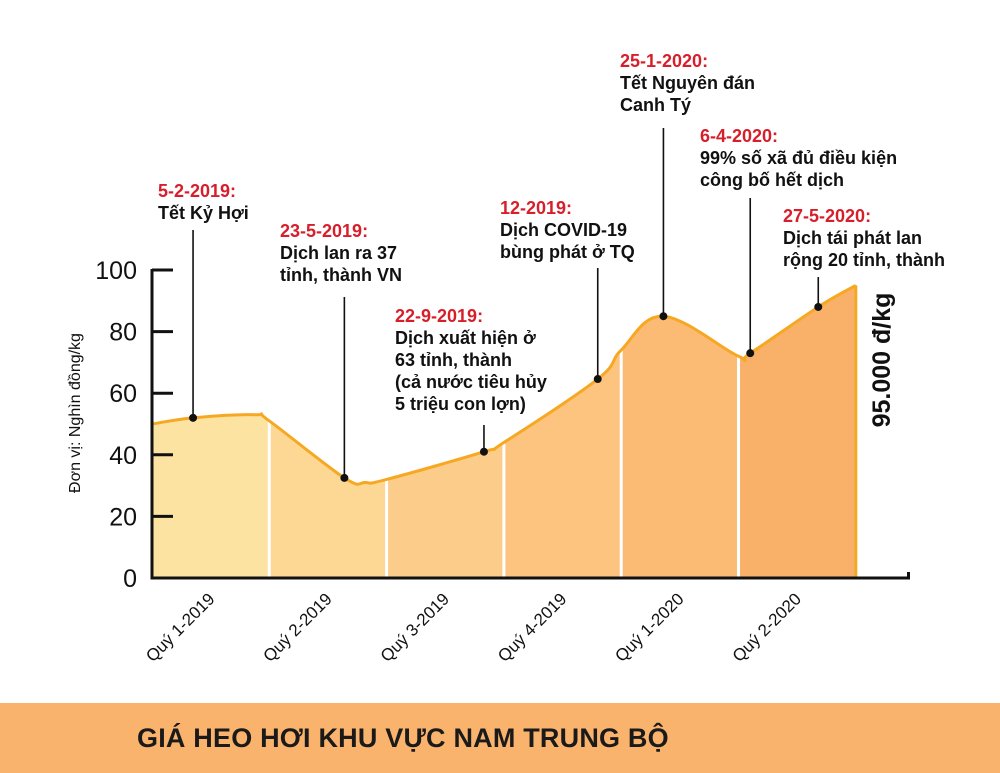 This screenshot has height=773, width=1000. I want to click on annotation-date: 22-9-2019:, so click(439, 316).